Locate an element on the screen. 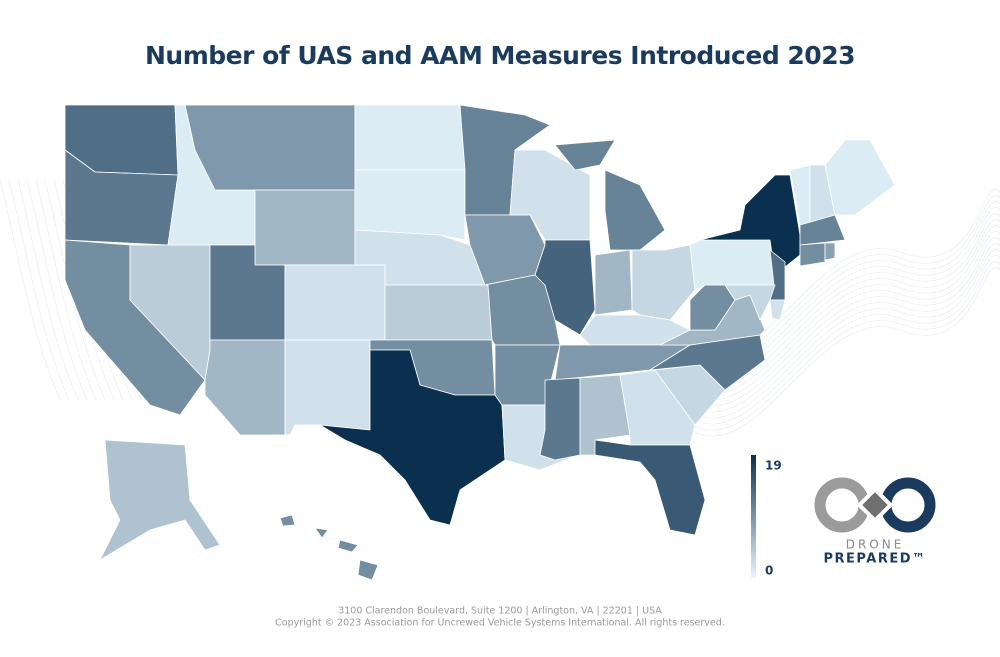 The height and width of the screenshot is (657, 1000). legend-scale is located at coordinates (753, 516).